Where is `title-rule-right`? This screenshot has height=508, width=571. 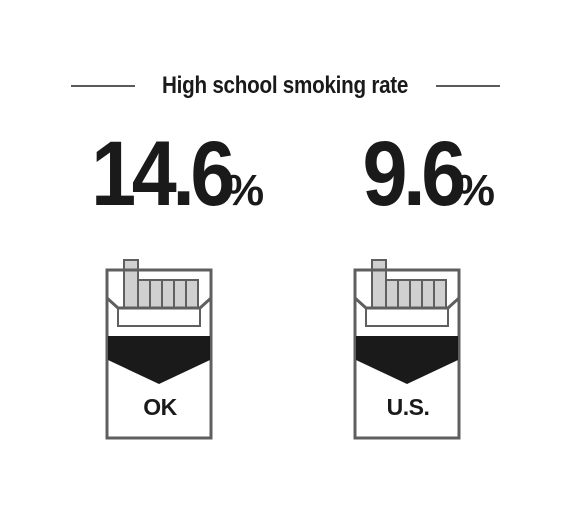 title-rule-right is located at coordinates (467, 86).